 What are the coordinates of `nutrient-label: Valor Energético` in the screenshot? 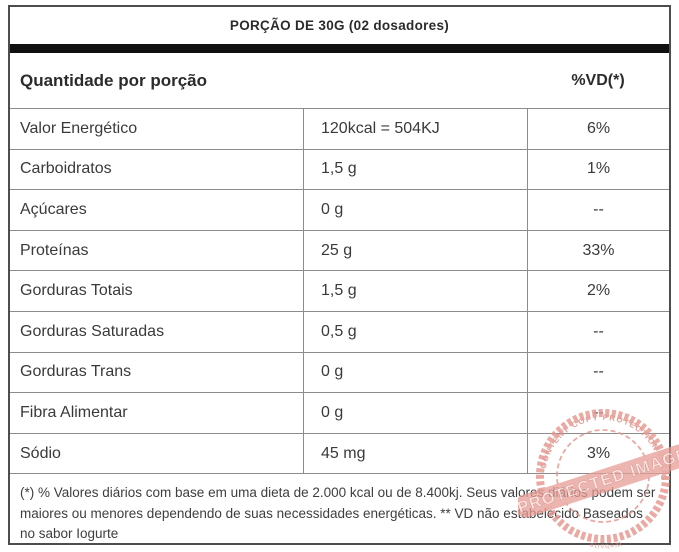 It's located at (79, 128).